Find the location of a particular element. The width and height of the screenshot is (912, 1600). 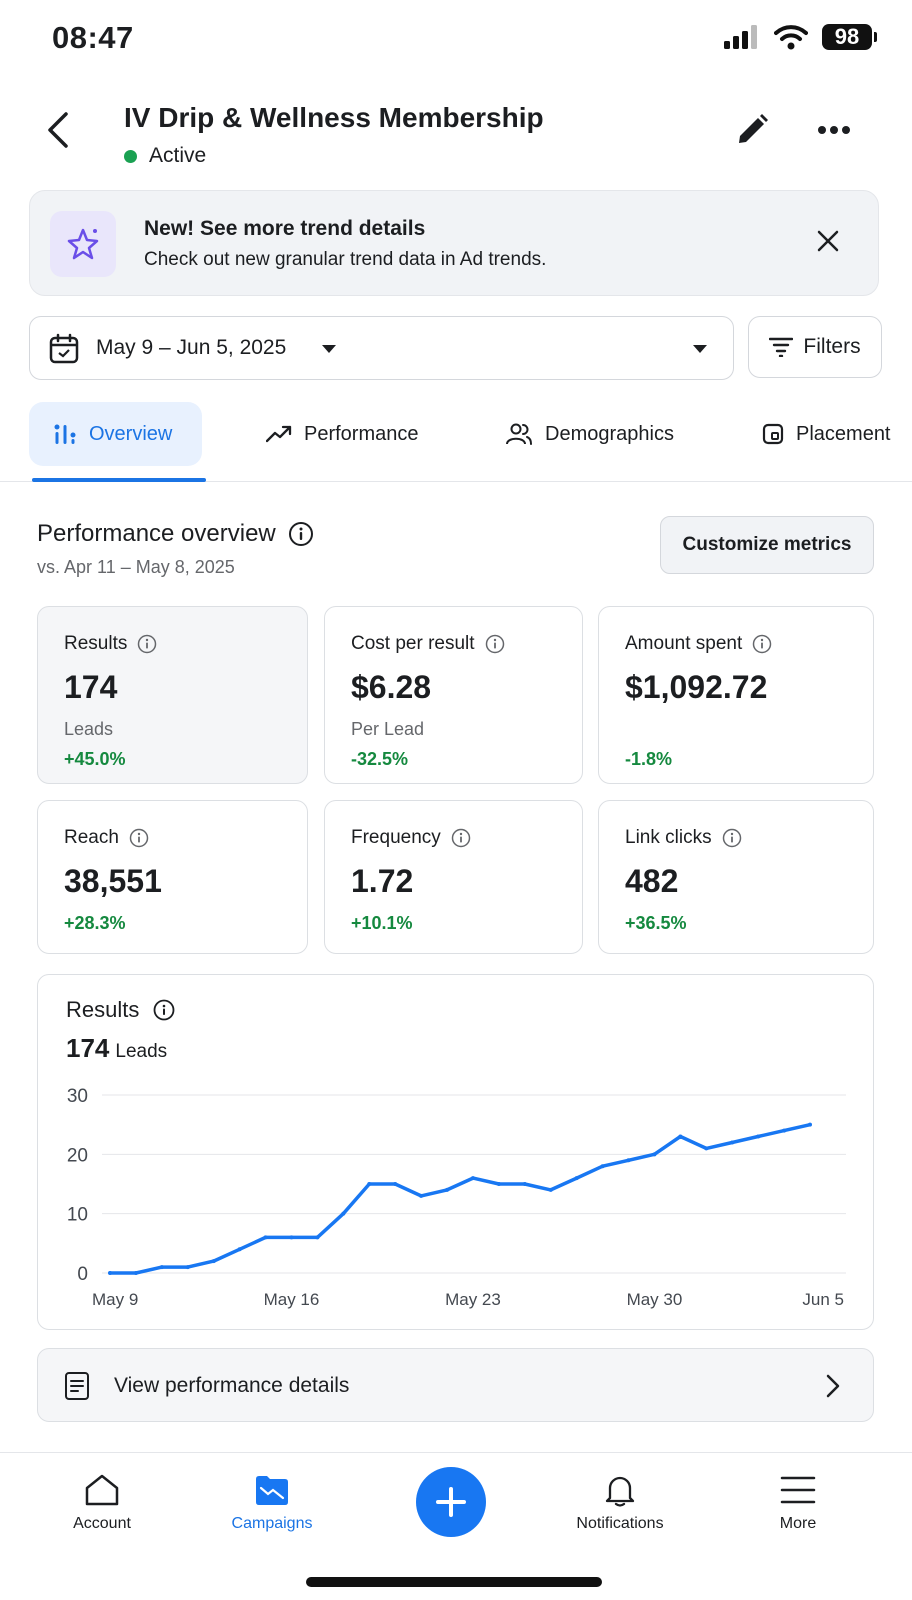

active-tab-indicator is located at coordinates (119, 480).